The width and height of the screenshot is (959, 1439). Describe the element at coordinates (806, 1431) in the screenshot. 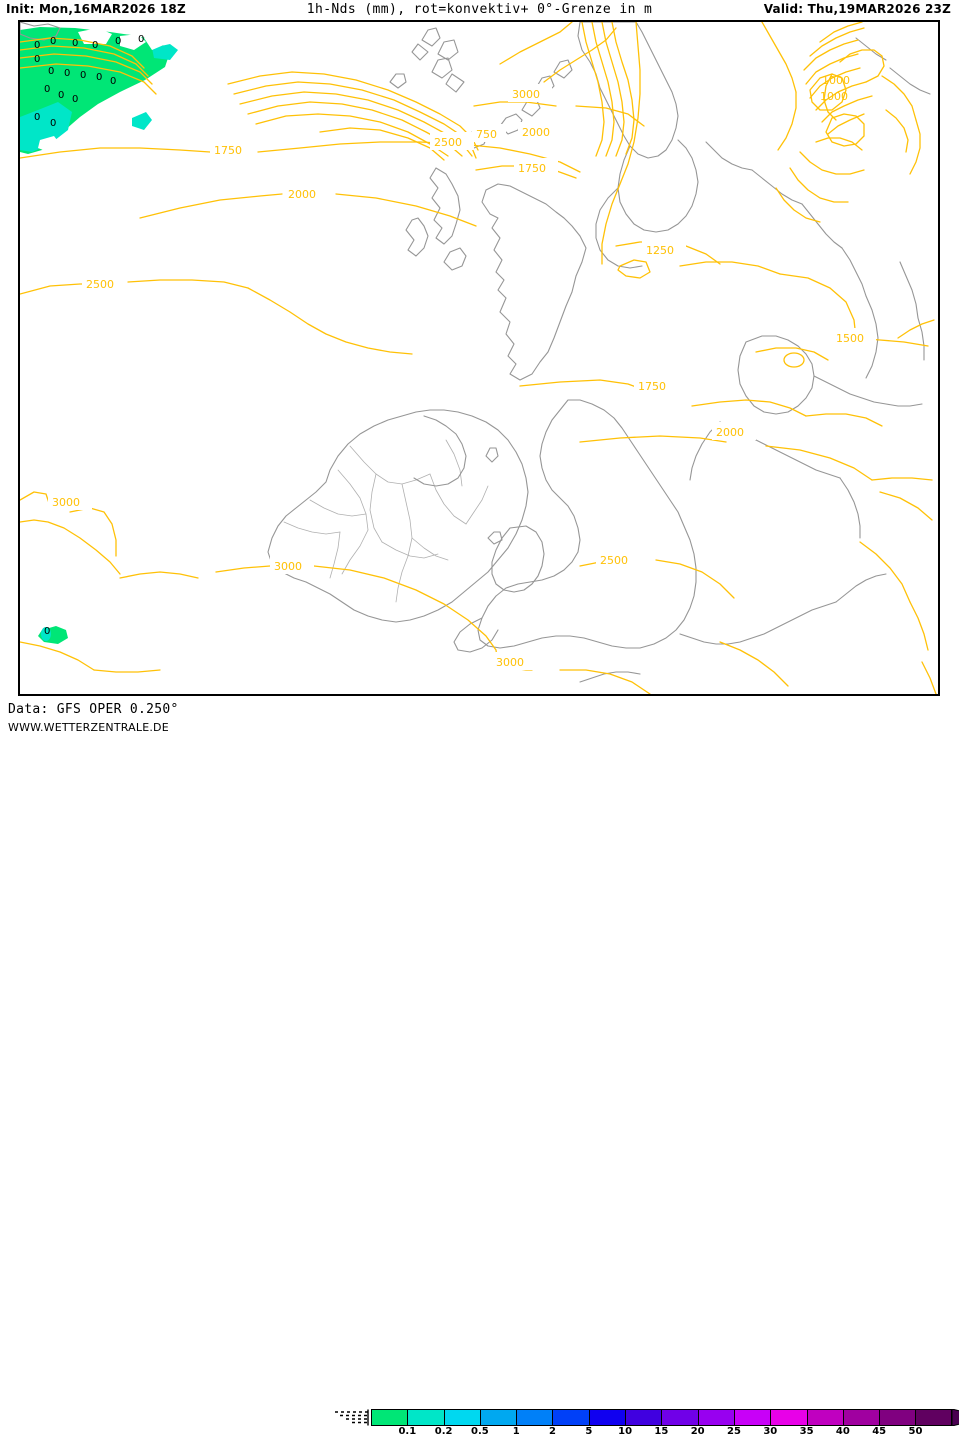

I see `legend-tick-35: 35` at that location.